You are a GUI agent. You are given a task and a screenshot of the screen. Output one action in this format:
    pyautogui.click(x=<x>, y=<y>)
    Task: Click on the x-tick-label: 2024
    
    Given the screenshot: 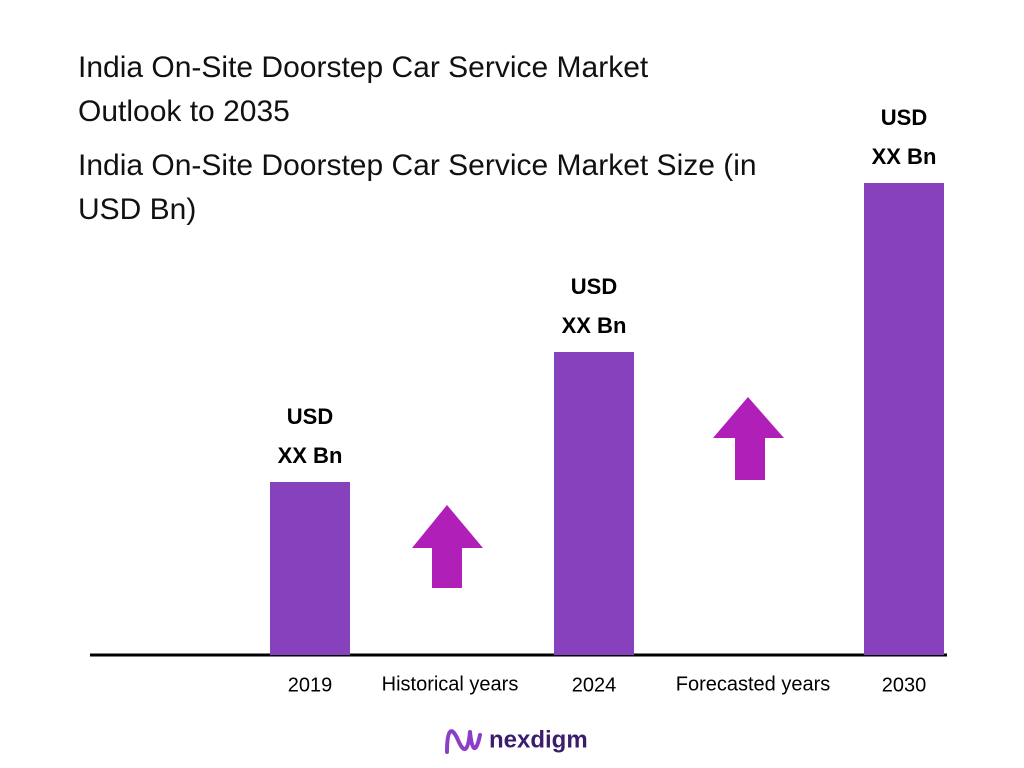 What is the action you would take?
    pyautogui.click(x=594, y=685)
    